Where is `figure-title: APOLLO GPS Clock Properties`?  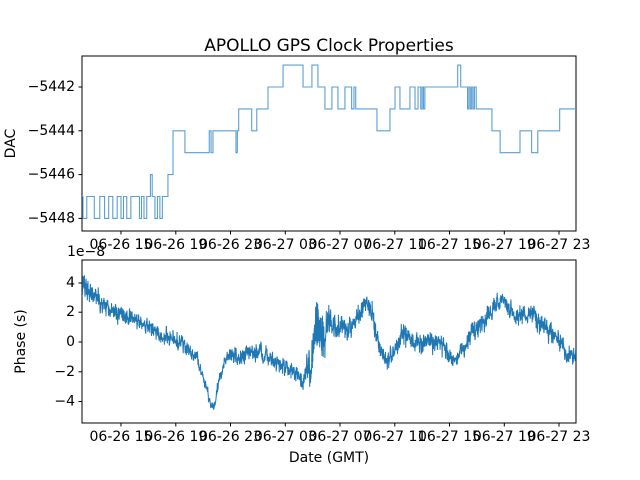
figure-title: APOLLO GPS Clock Properties is located at coordinates (329, 46).